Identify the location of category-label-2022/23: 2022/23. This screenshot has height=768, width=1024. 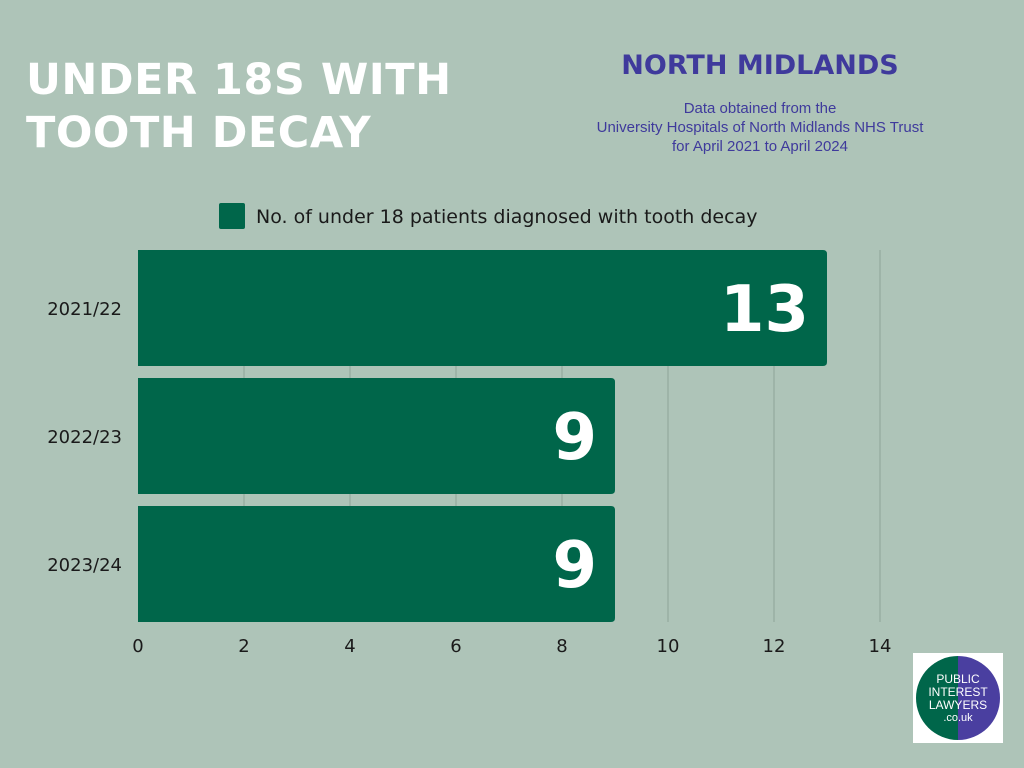
(84, 437).